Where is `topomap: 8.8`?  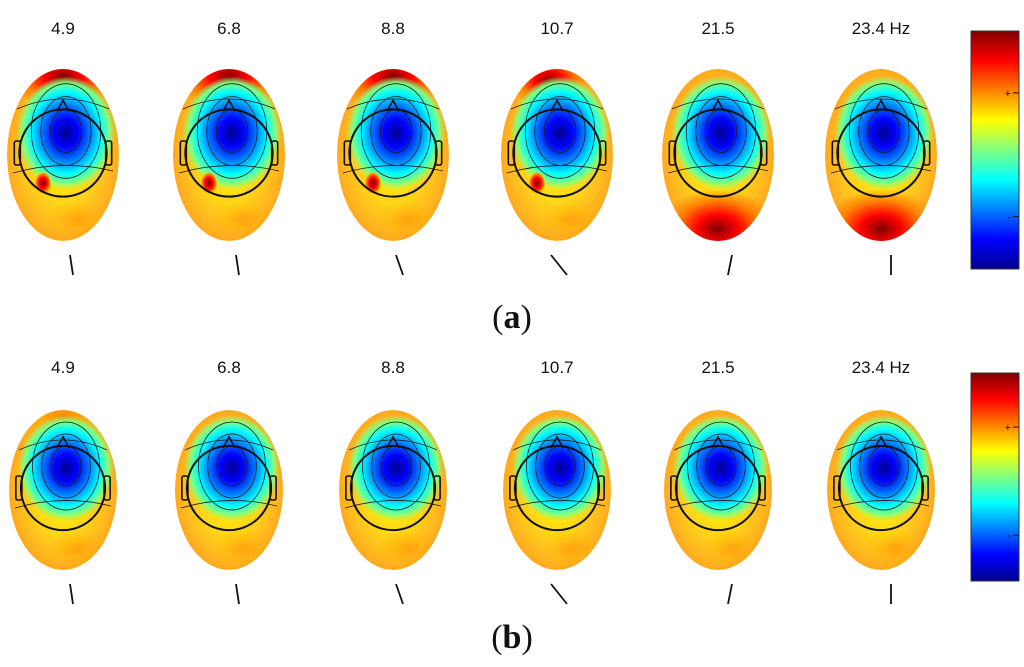
topomap: 8.8 is located at coordinates (393, 481).